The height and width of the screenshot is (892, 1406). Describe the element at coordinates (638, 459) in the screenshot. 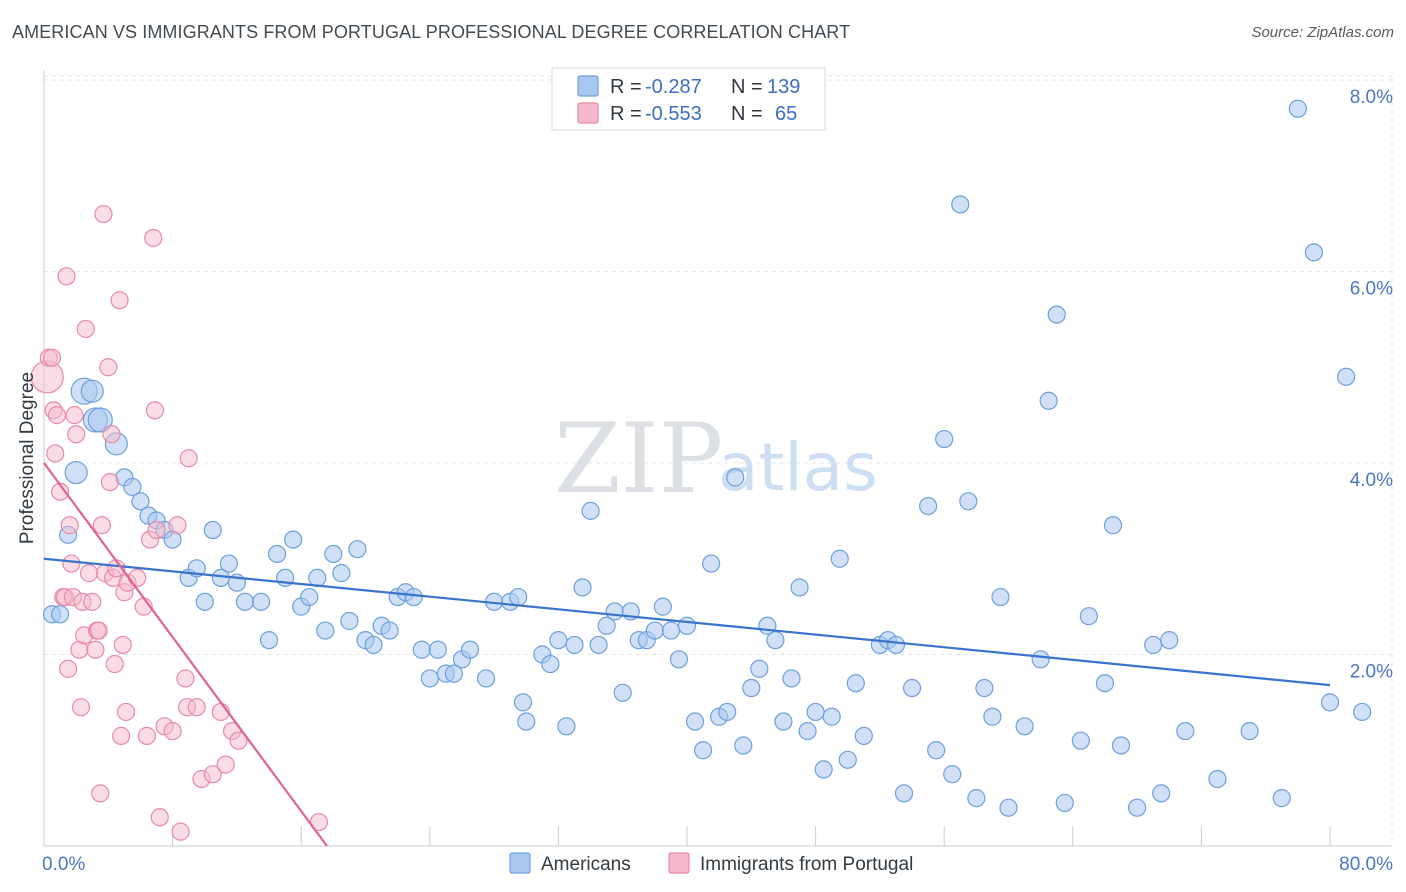

I see `watermark-zip: ZIP` at that location.